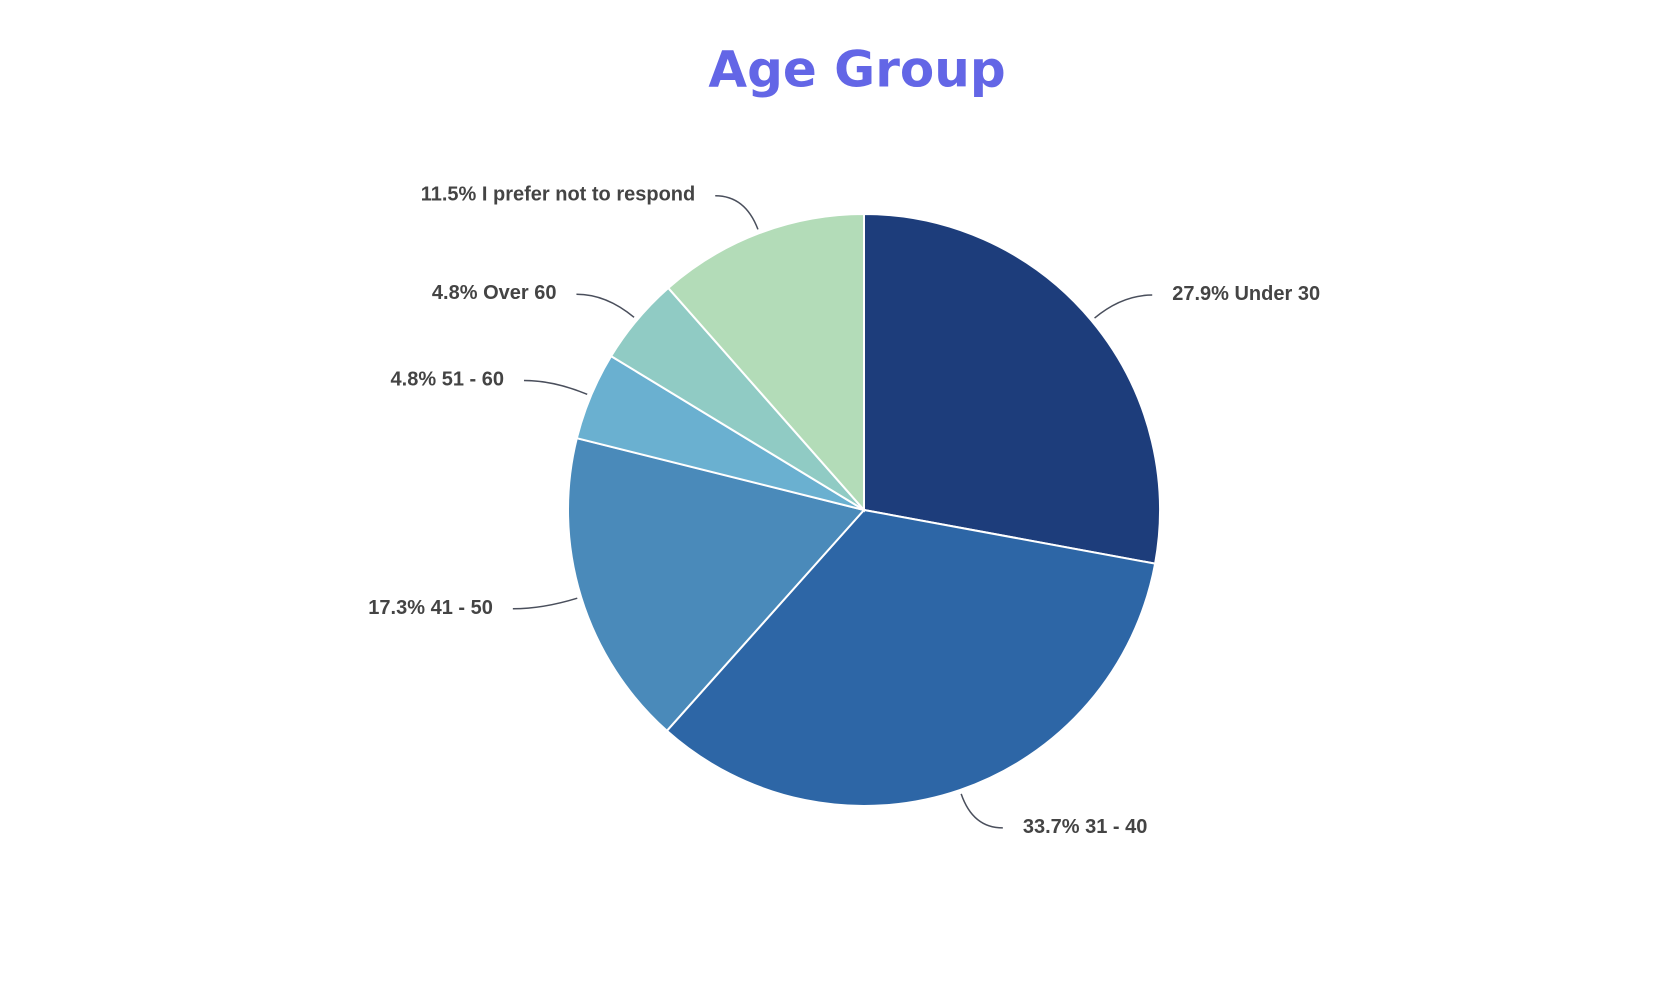 The width and height of the screenshot is (1678, 986). Describe the element at coordinates (1200, 294) in the screenshot. I see `value-label: 27.9%` at that location.